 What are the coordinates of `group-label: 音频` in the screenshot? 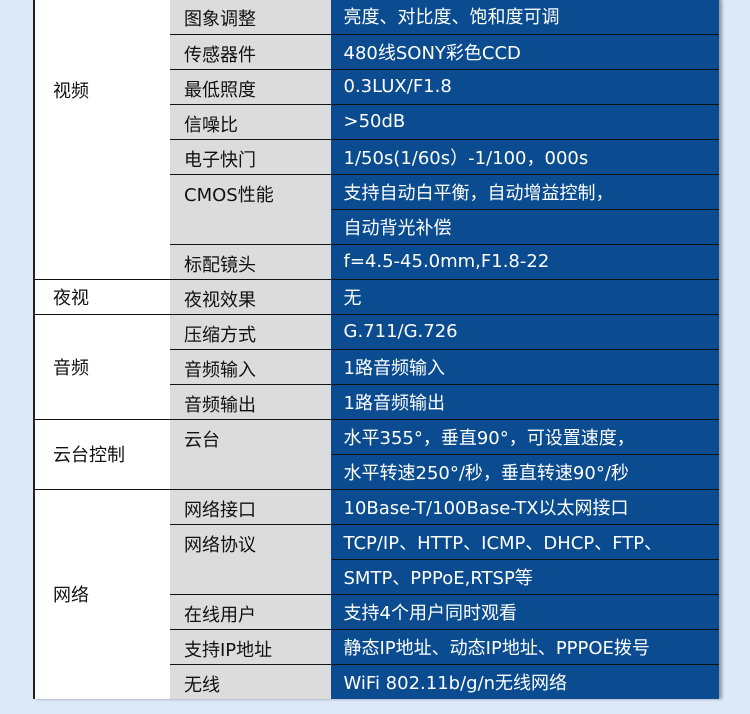 It's located at (101, 366).